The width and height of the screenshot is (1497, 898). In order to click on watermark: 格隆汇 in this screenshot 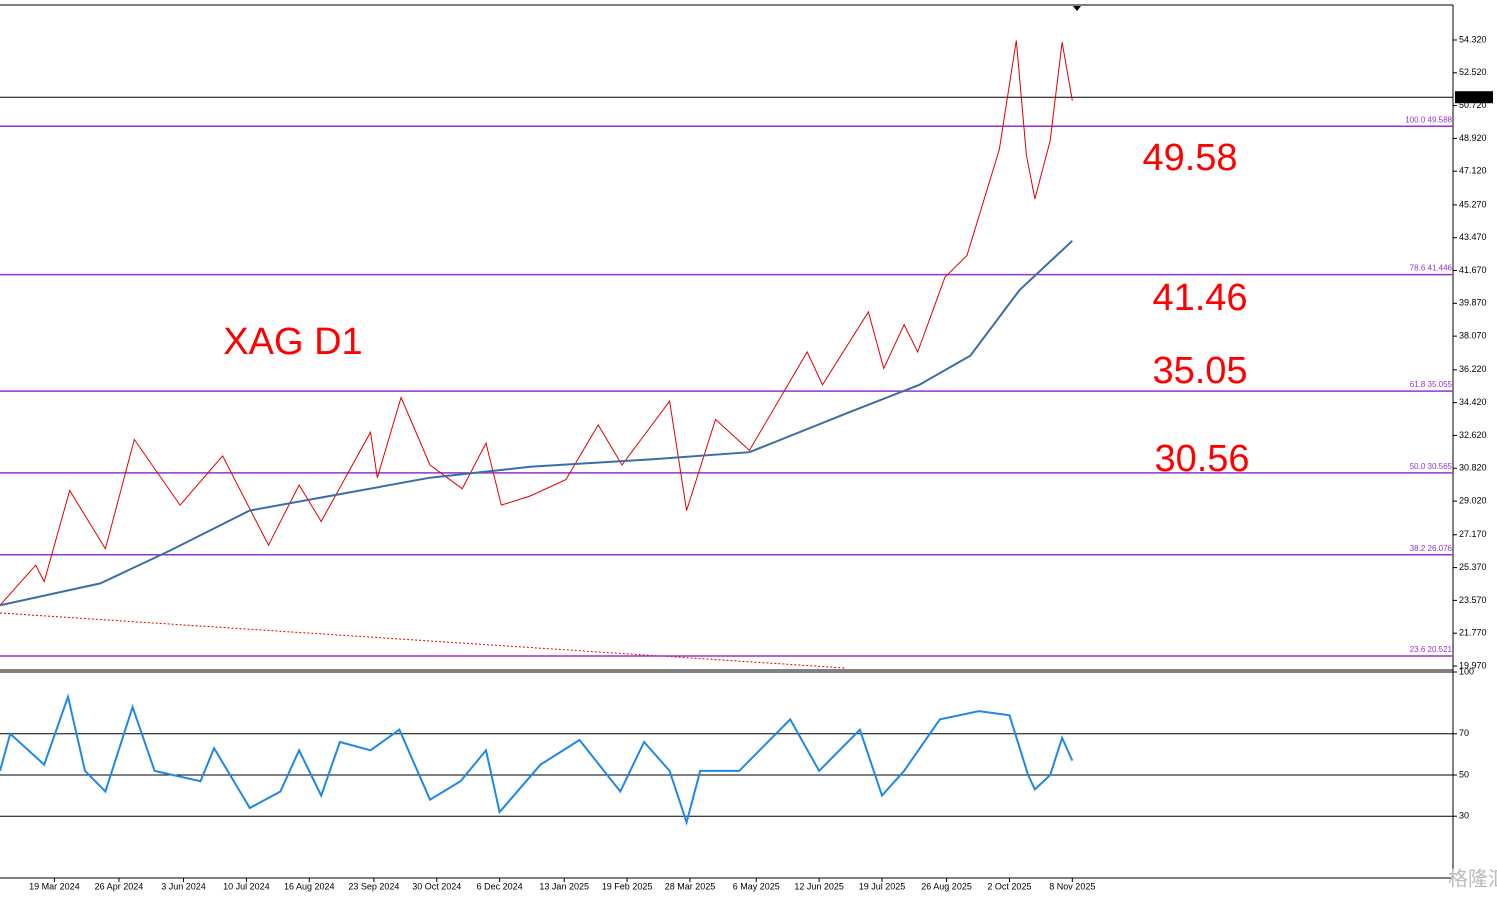, I will do `click(1472, 878)`.